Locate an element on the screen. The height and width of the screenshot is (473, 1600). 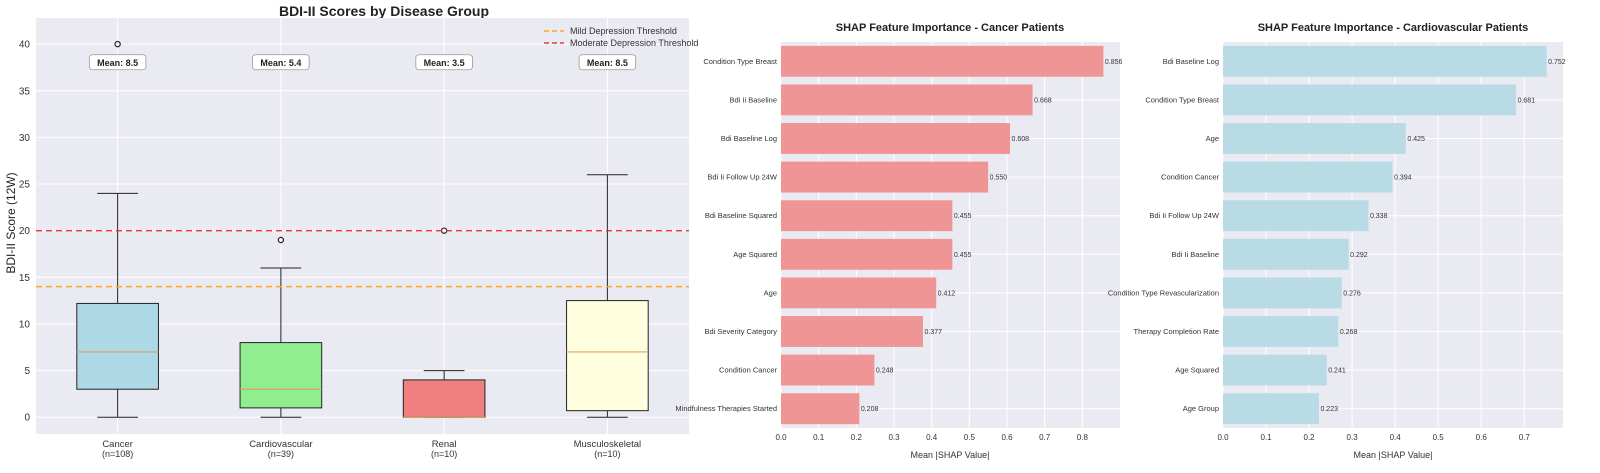
shap-cancer-x-tick-label: 0.1 is located at coordinates (819, 437).